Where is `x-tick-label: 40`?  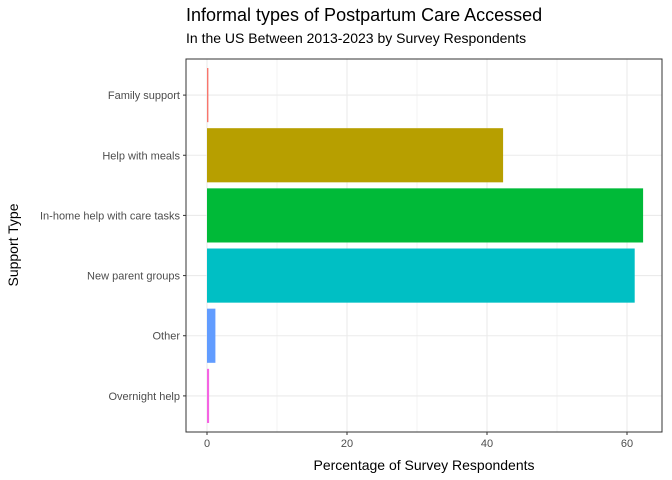
x-tick-label: 40 is located at coordinates (487, 444).